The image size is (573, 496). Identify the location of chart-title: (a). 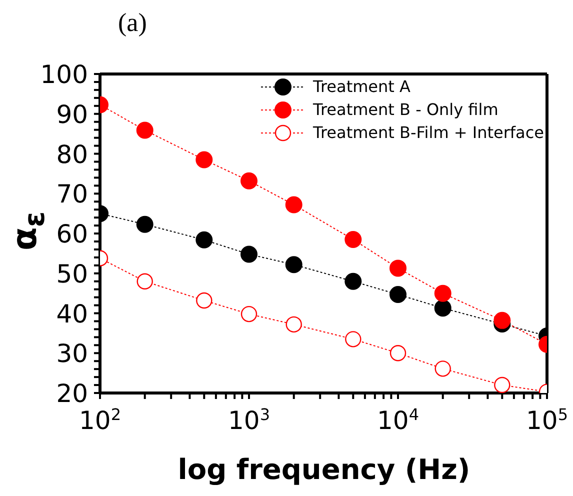
(132, 23).